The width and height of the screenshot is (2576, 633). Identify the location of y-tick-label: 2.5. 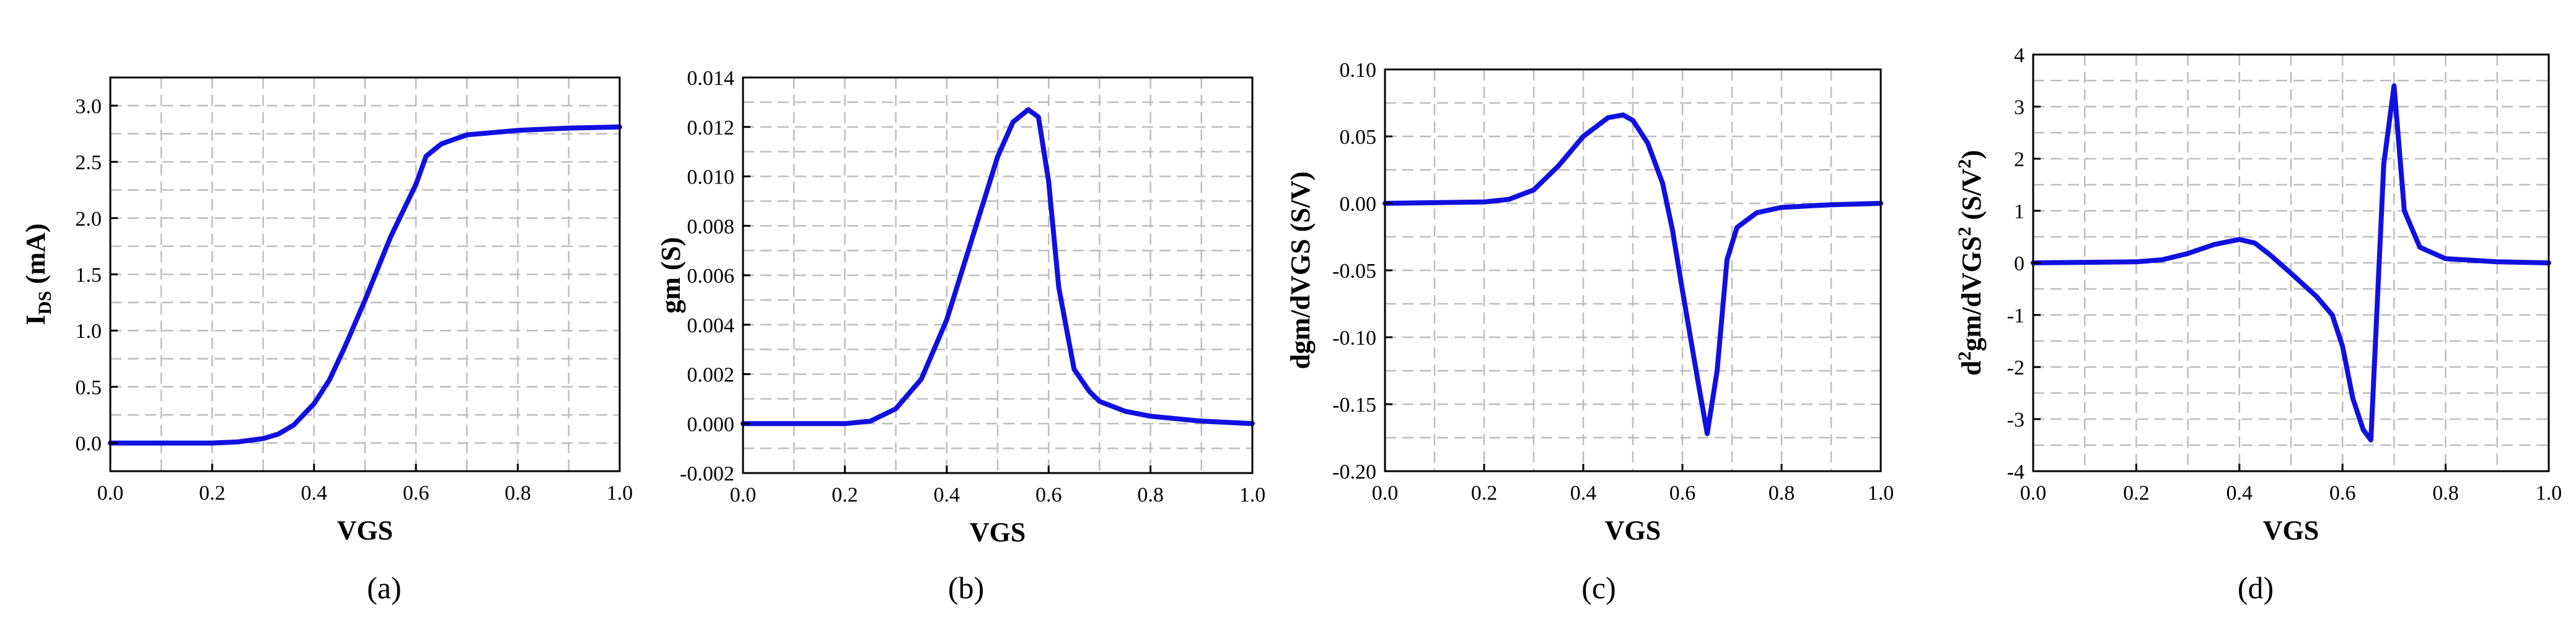
(89, 162).